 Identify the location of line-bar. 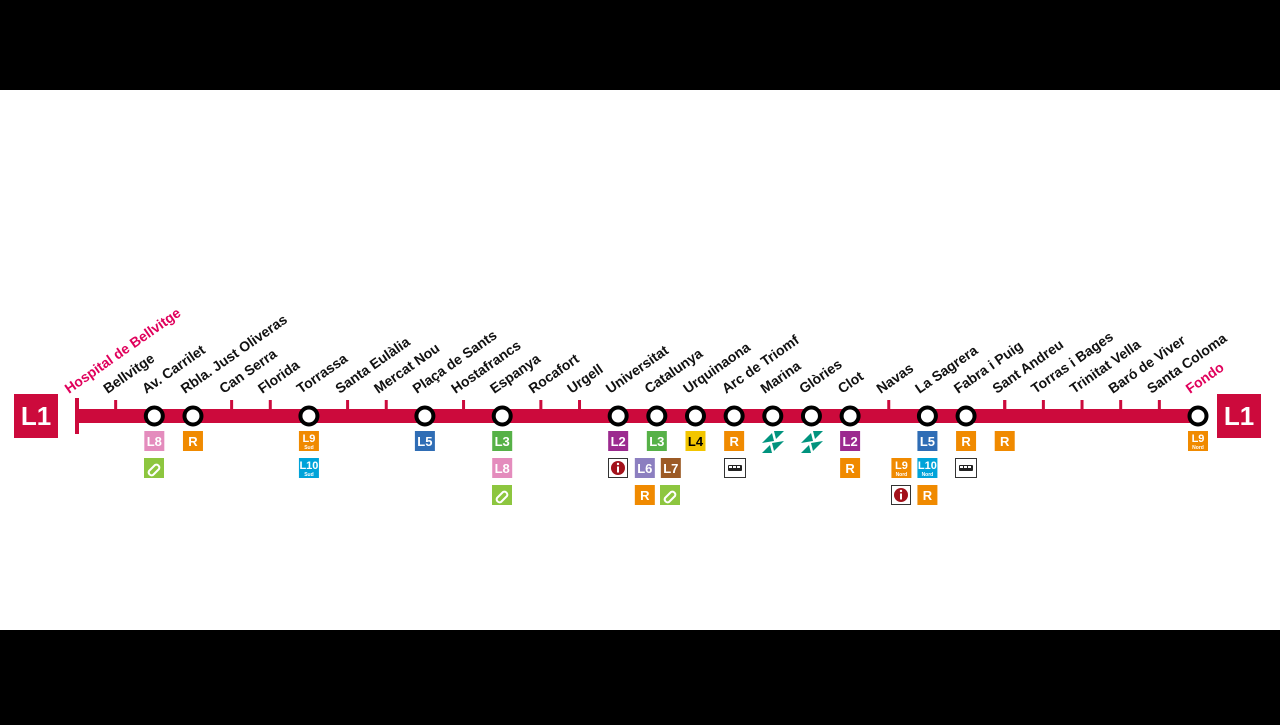
(637, 416).